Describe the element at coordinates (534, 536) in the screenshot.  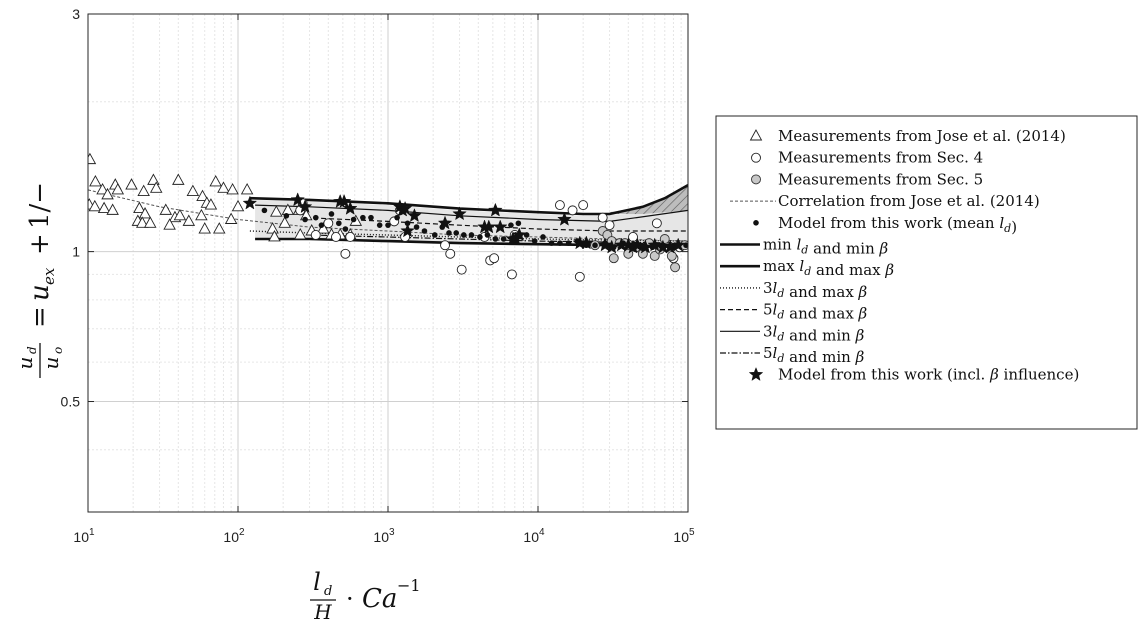
I see `x-tick-label: 10⁴` at that location.